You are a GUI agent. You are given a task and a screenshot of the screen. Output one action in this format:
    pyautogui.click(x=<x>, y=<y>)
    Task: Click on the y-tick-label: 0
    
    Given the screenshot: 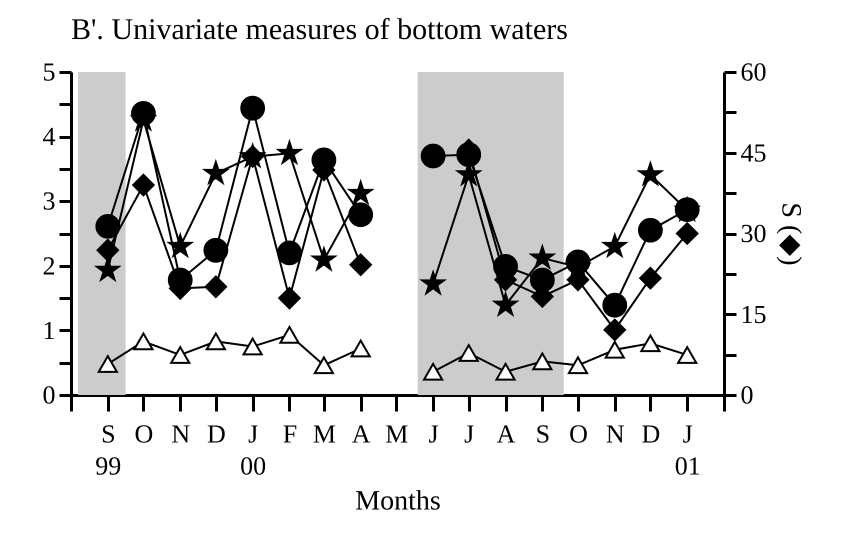 What is the action you would take?
    pyautogui.click(x=49, y=395)
    